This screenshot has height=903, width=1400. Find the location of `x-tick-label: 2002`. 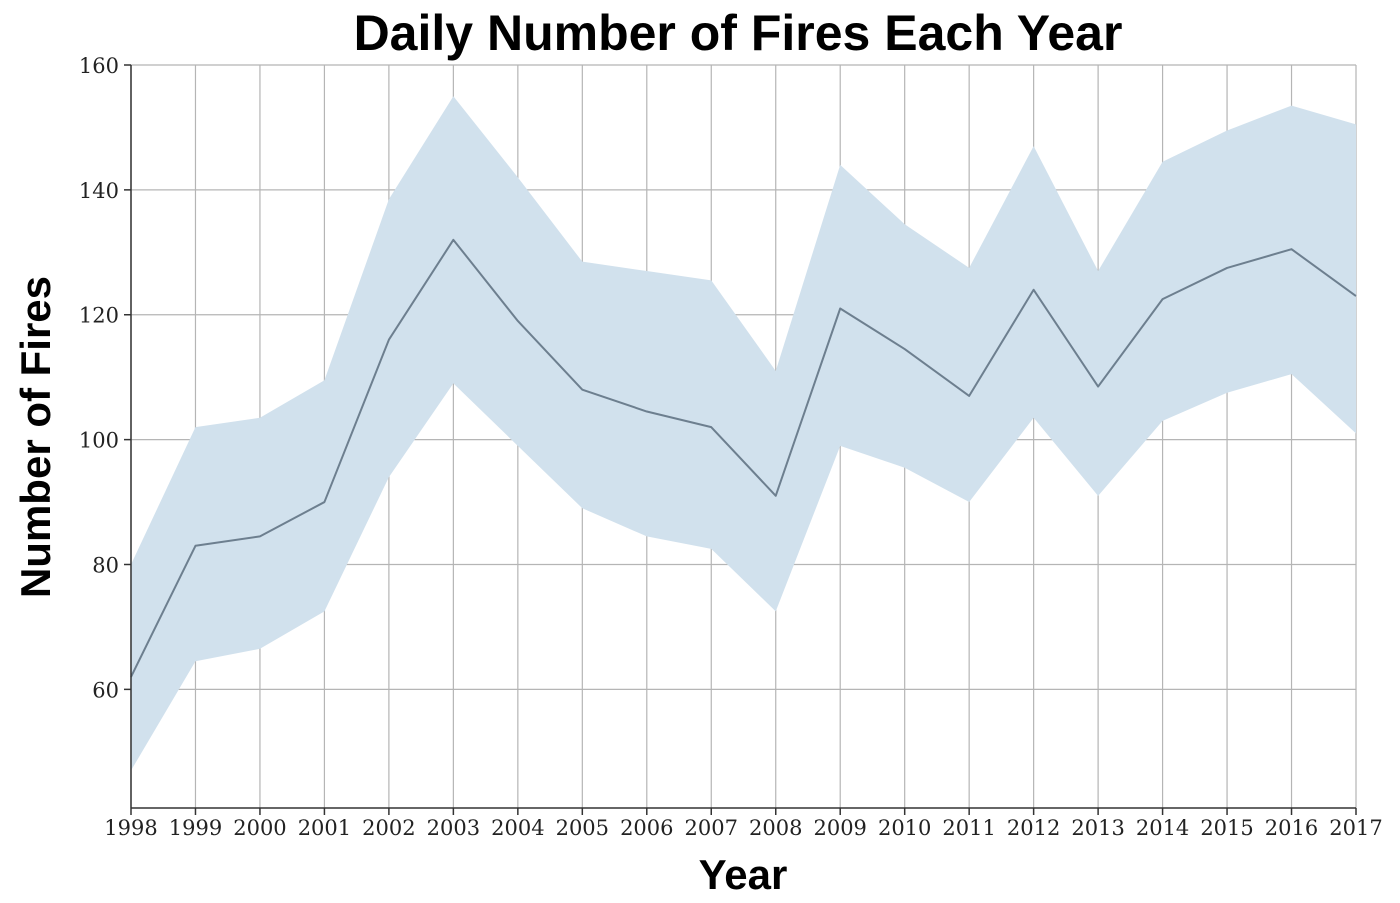

x-tick-label: 2002 is located at coordinates (388, 828).